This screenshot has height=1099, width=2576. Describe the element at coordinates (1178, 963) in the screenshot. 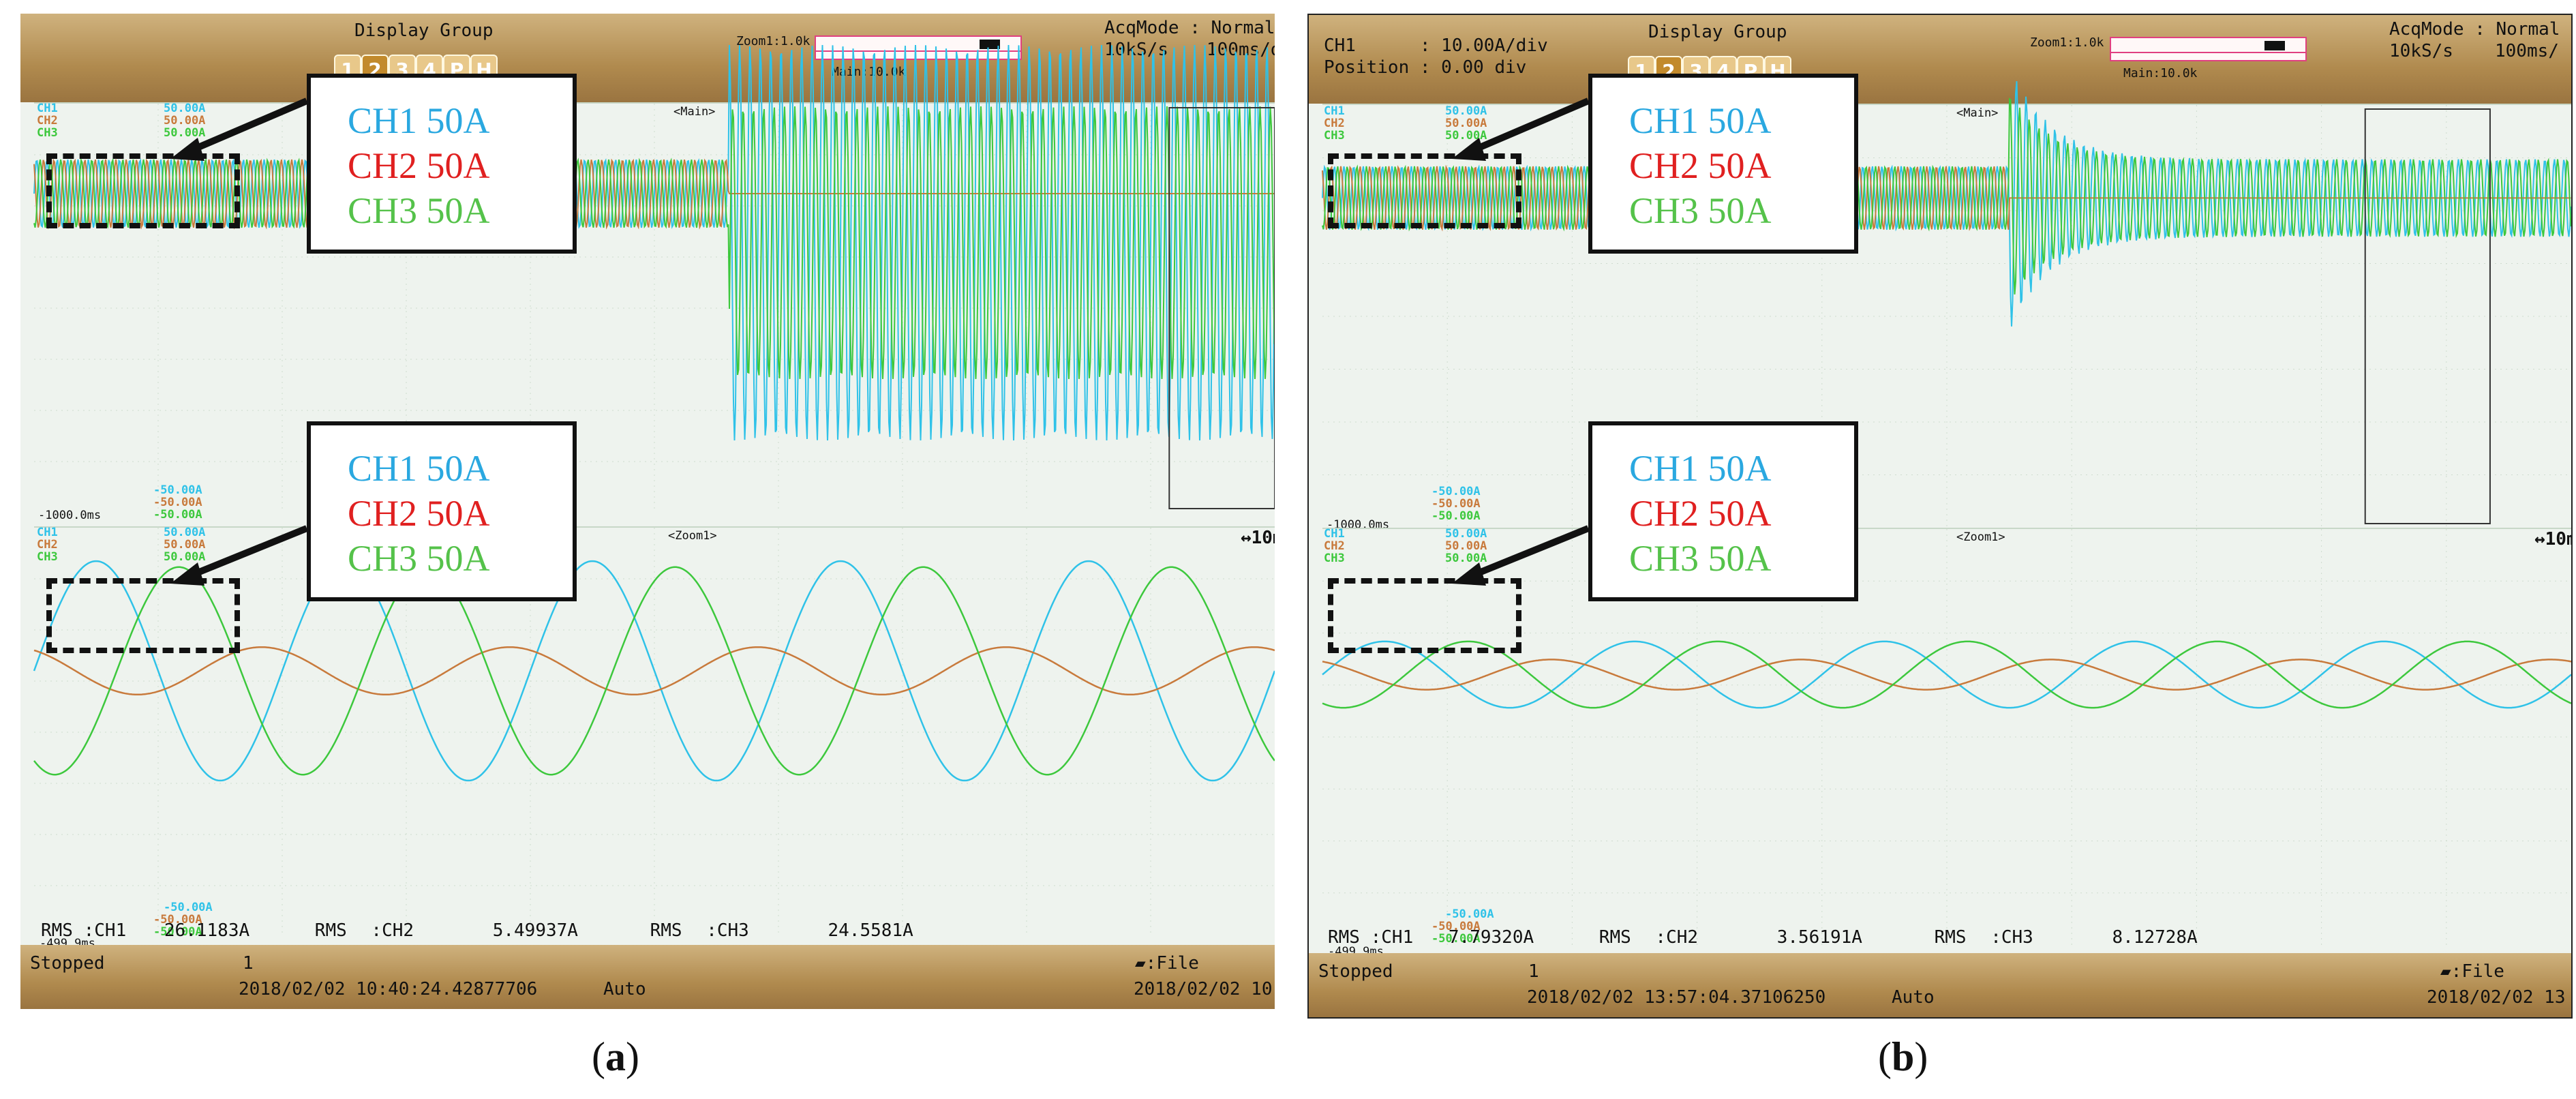

I see `file-text: File` at that location.